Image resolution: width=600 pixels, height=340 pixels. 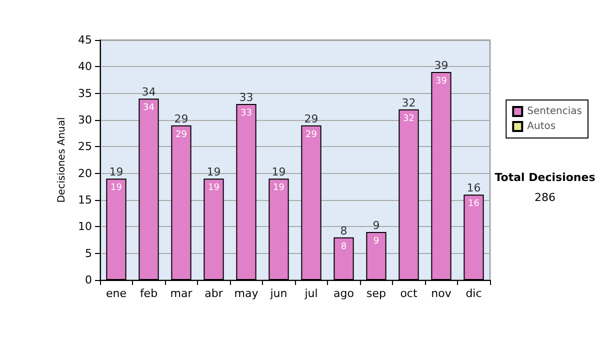 I want to click on legend-label: Autos, so click(x=541, y=126).